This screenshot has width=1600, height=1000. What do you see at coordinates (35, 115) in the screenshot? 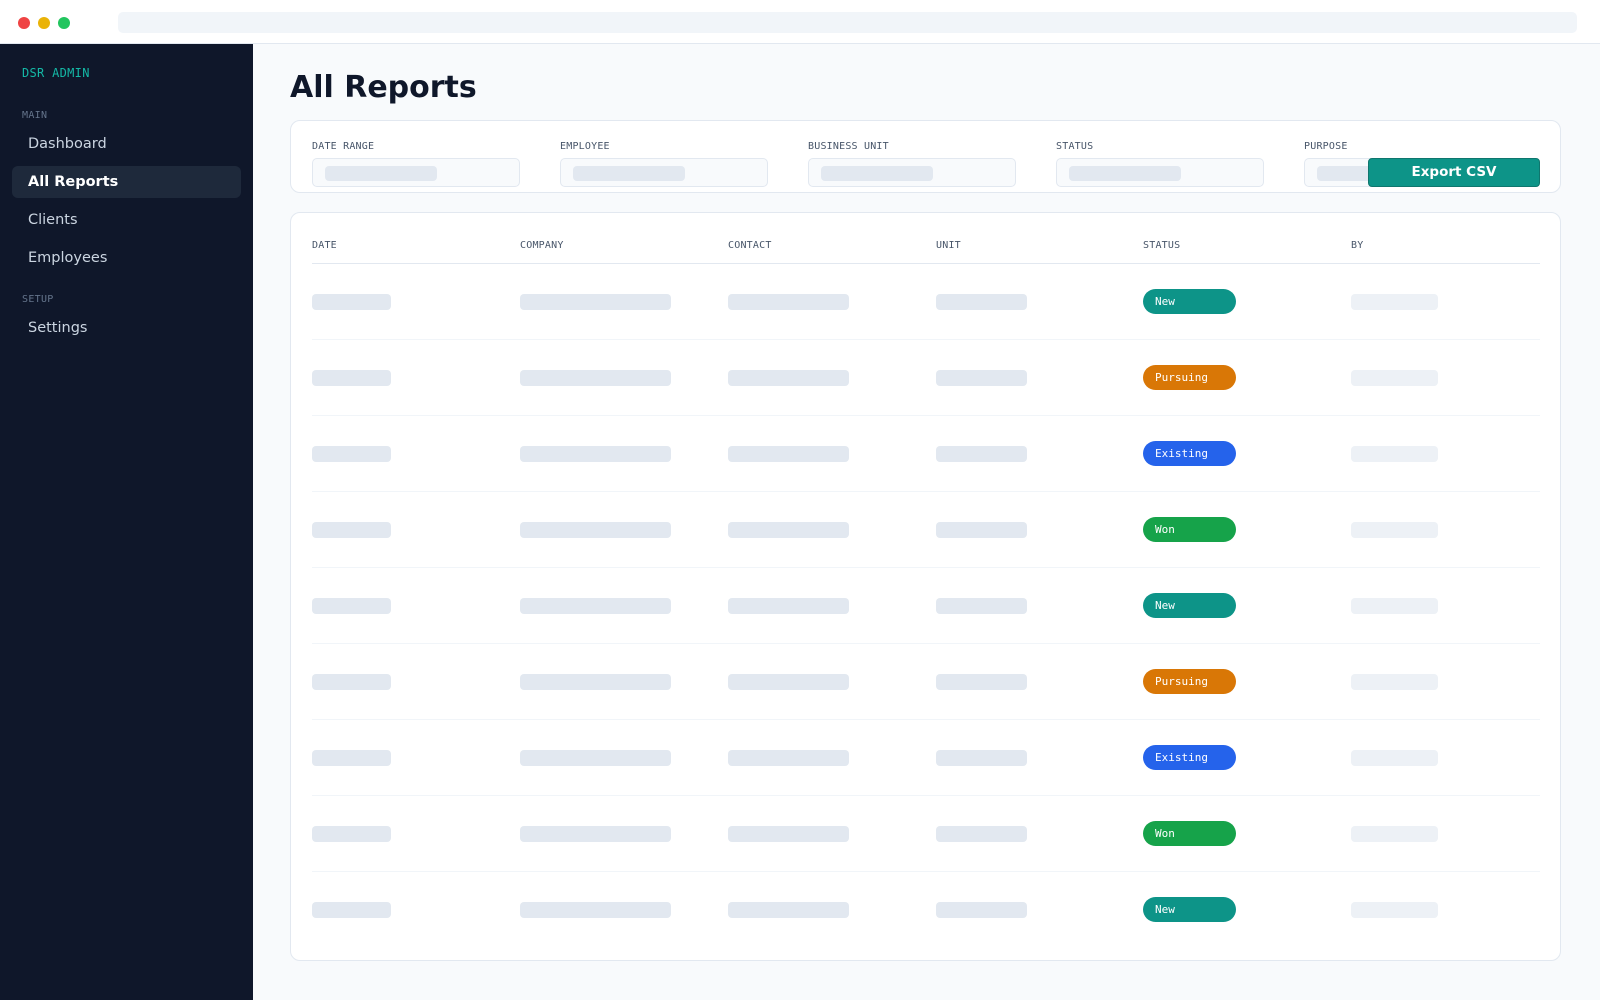
I see `sidebar-section-main: MAIN` at bounding box center [35, 115].